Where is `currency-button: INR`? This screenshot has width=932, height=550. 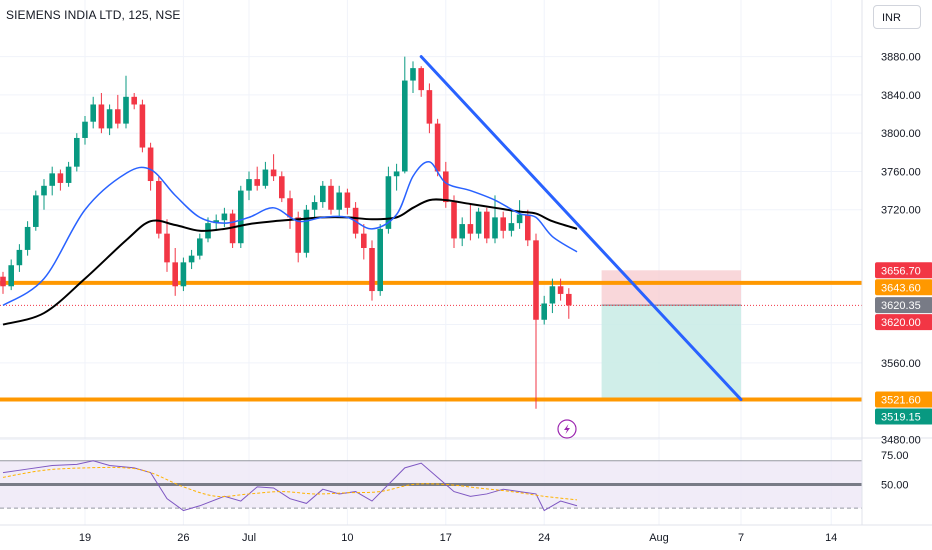
currency-button: INR is located at coordinates (897, 17).